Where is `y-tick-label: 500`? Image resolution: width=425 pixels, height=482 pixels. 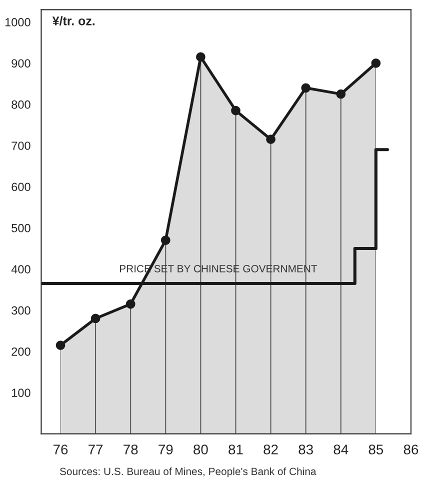 y-tick-label: 500 is located at coordinates (21, 228).